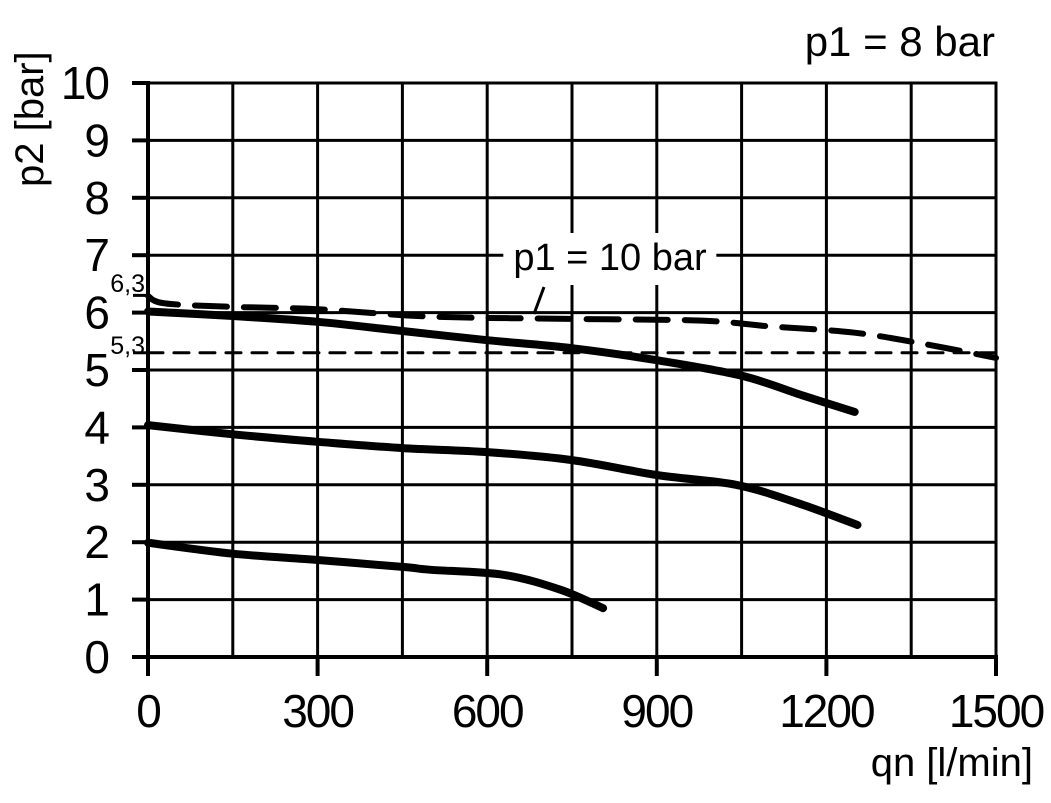 The width and height of the screenshot is (1051, 803). I want to click on y-tick-label: 4, so click(96, 427).